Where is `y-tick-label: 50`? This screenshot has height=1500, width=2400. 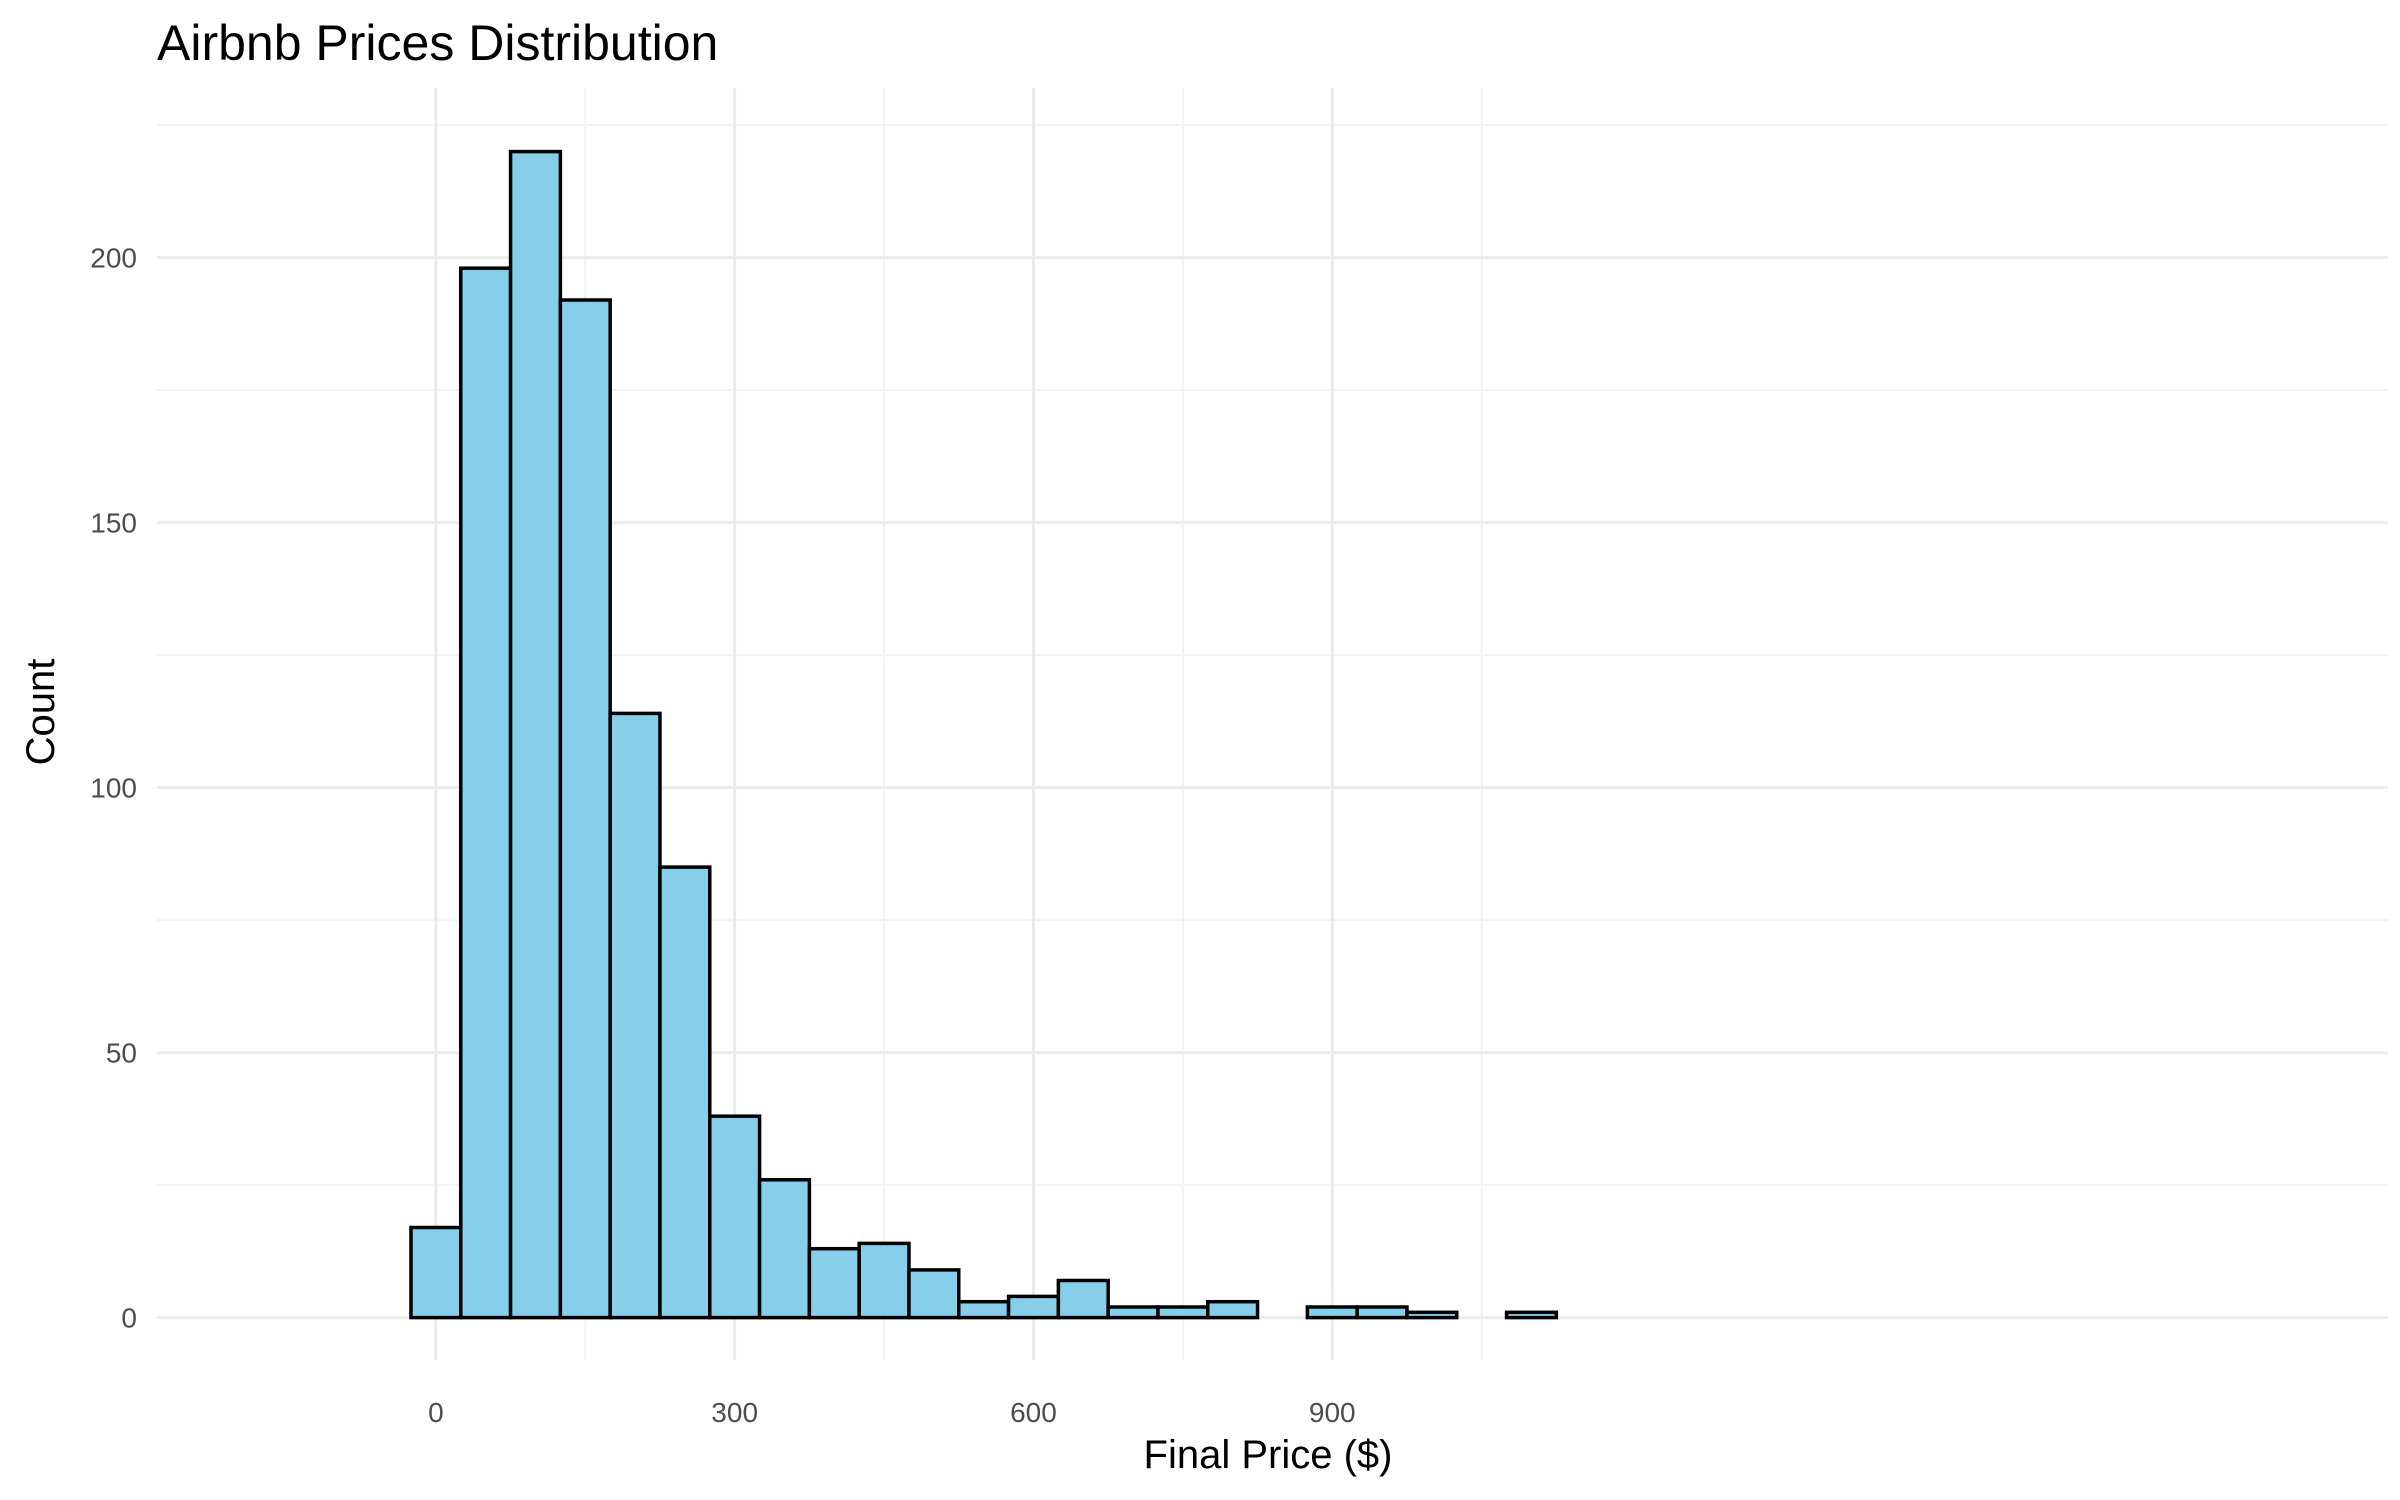
y-tick-label: 50 is located at coordinates (121, 1053).